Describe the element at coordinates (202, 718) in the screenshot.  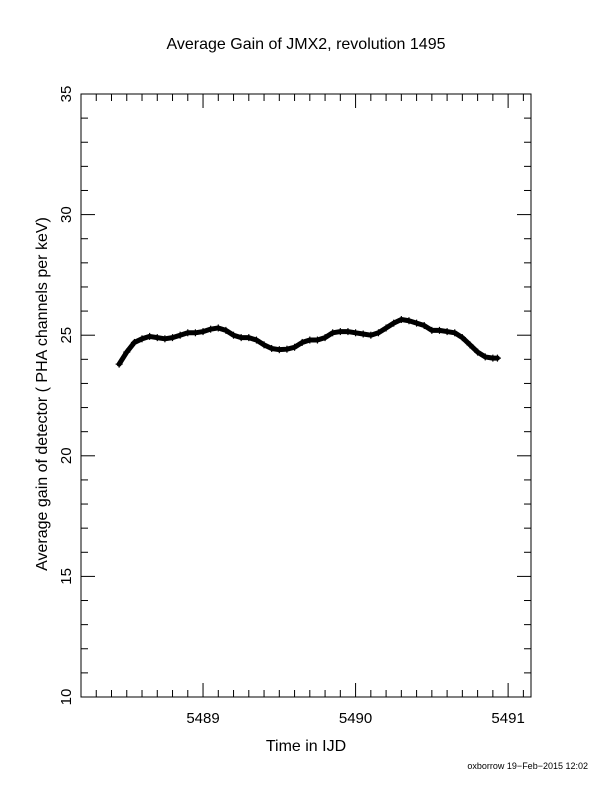
I see `x-tick-label: 5489` at that location.